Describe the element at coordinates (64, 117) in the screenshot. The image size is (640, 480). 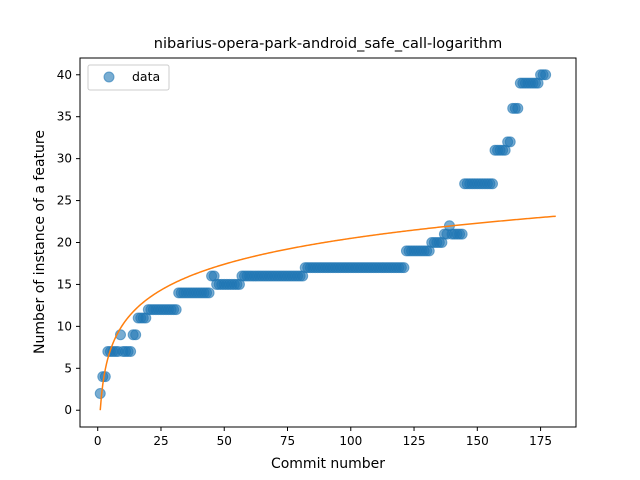
I see `y-tick-label: 35` at that location.